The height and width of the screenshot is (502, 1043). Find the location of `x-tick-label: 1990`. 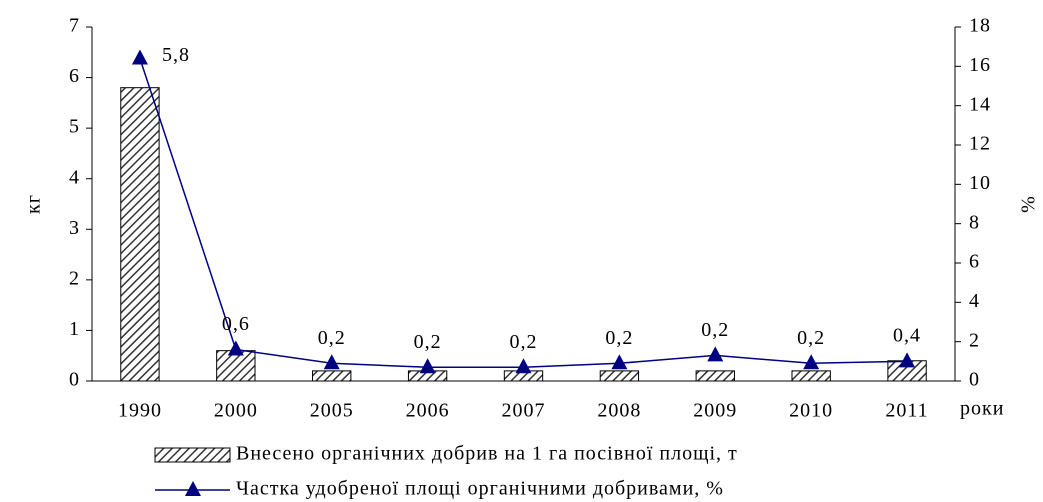

x-tick-label: 1990 is located at coordinates (140, 411).